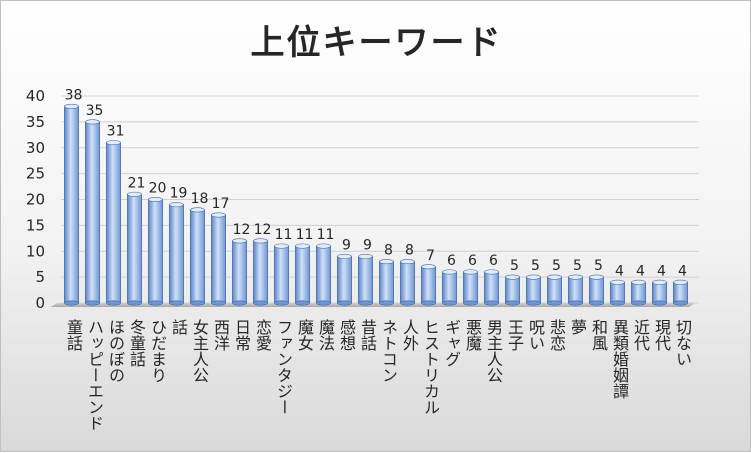 The height and width of the screenshot is (453, 751). I want to click on y-tick-label: 35, so click(35, 122).